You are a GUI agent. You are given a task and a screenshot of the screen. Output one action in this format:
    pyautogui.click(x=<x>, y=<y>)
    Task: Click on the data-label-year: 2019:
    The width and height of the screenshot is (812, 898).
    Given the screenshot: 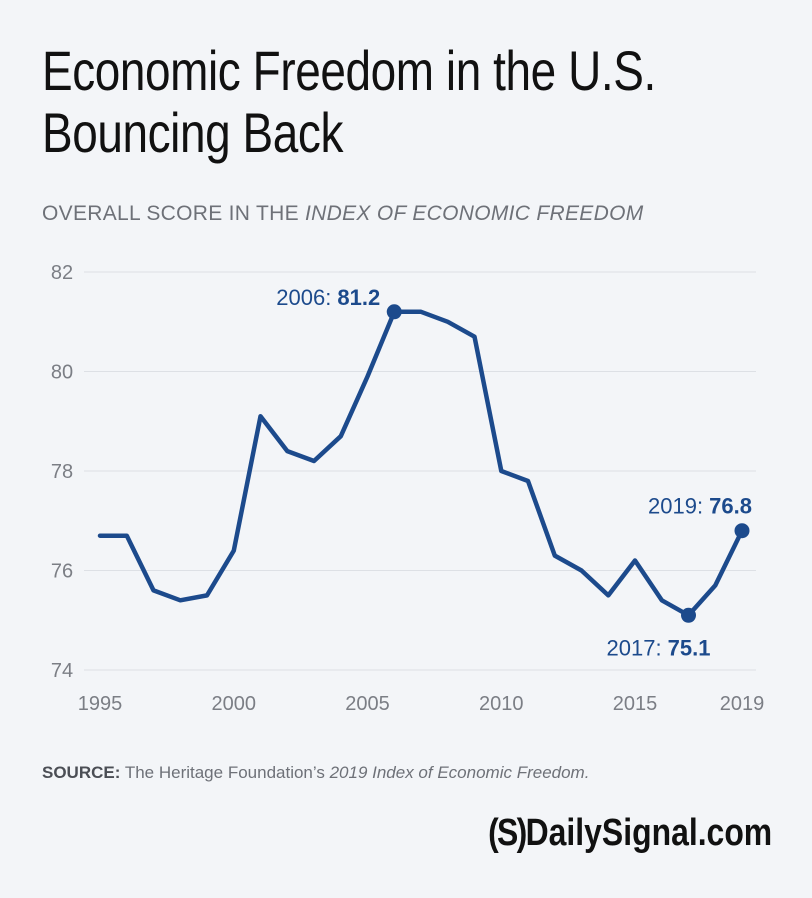 What is the action you would take?
    pyautogui.click(x=678, y=506)
    